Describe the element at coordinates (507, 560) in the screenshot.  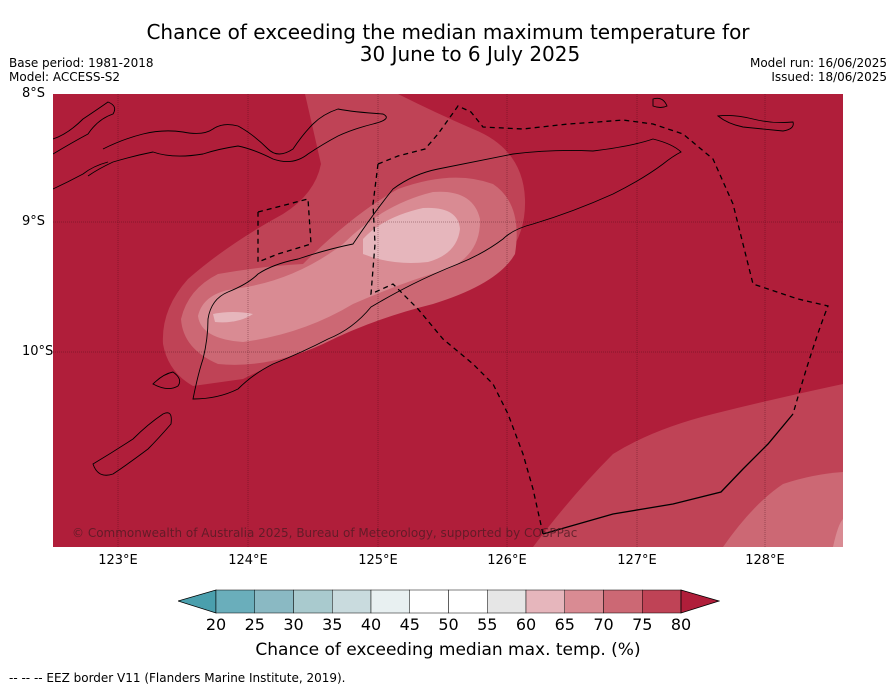
I see `lon-label-126e: 126°E` at that location.